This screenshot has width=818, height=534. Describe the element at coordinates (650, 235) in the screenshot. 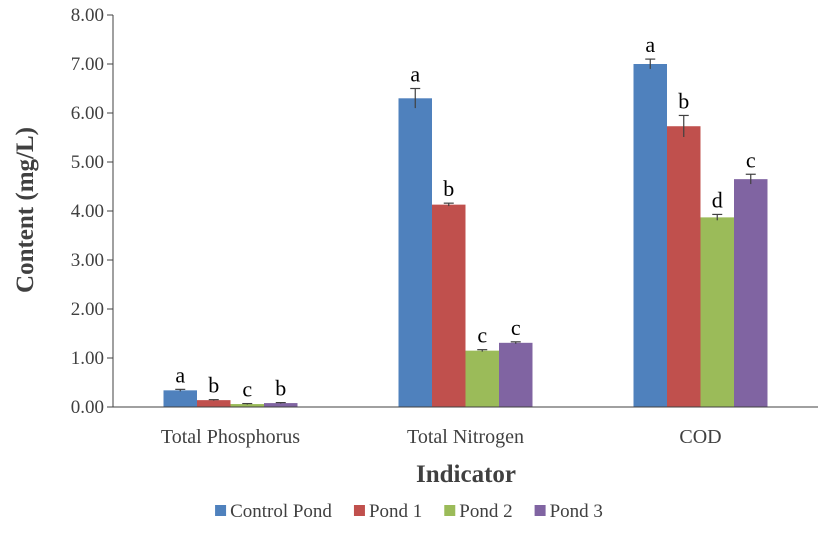

I see `bar-control-pond-cod` at that location.